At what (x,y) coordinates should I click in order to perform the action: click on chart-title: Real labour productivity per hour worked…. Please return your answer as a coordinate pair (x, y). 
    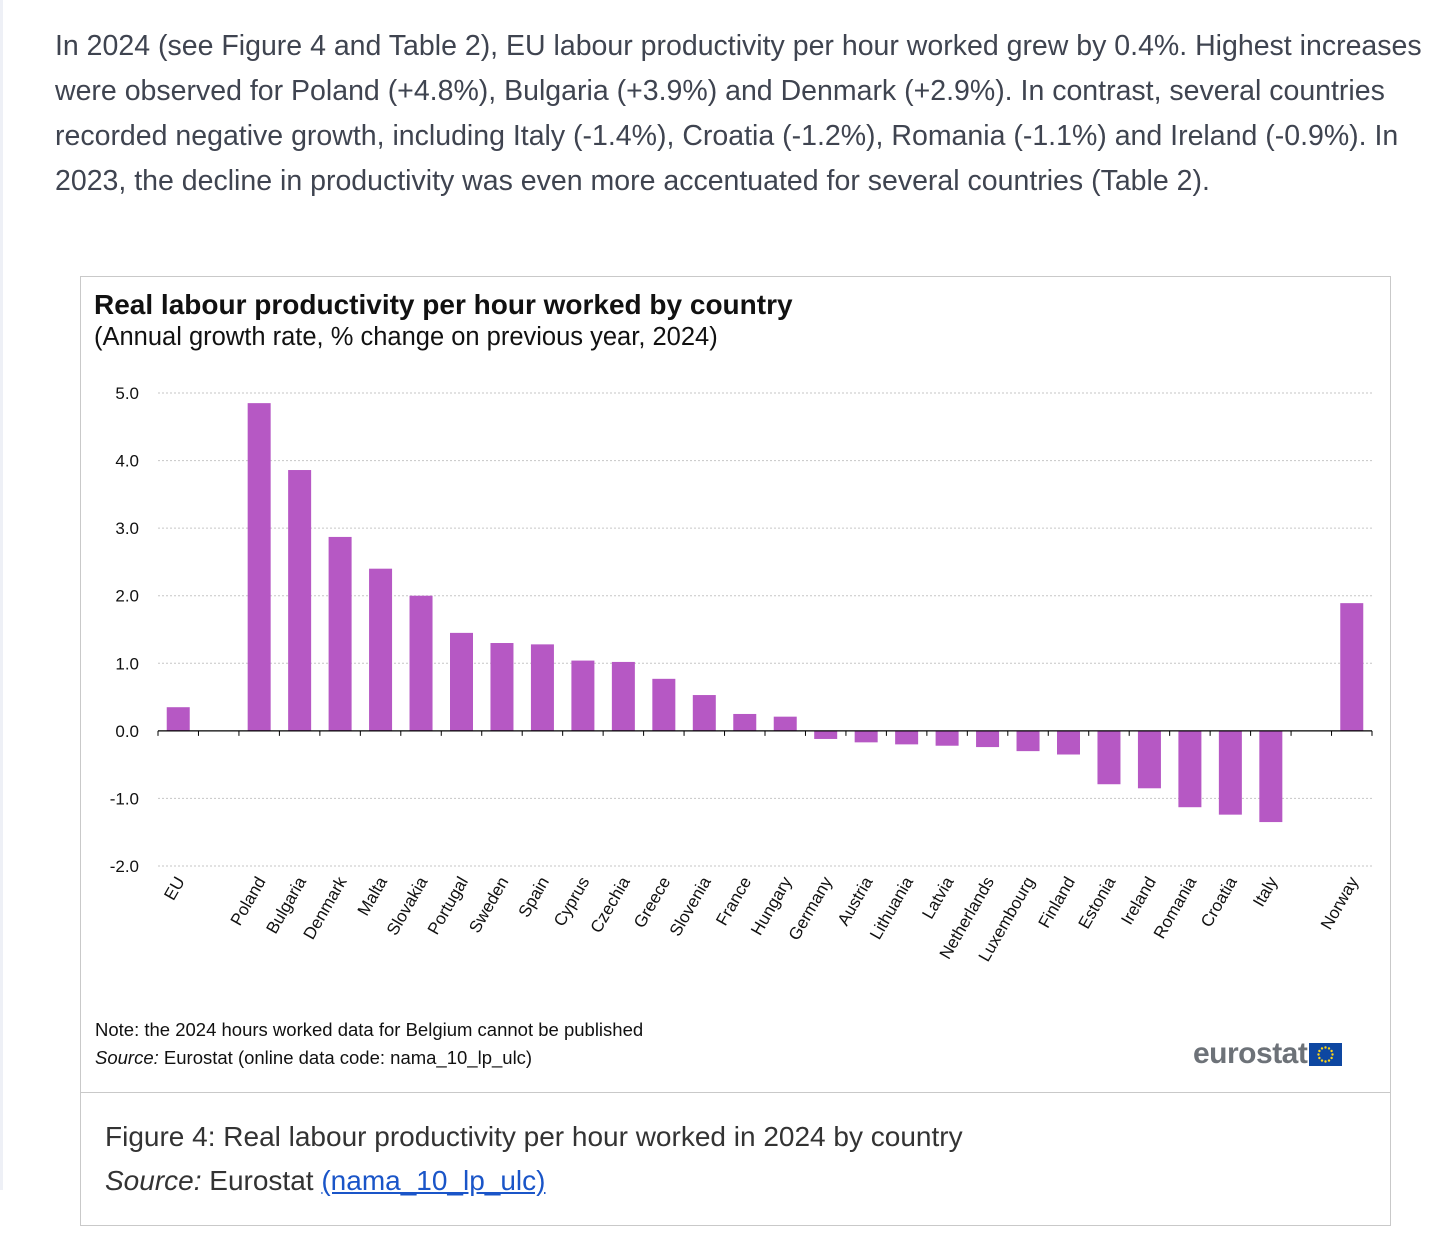
    Looking at the image, I should click on (443, 304).